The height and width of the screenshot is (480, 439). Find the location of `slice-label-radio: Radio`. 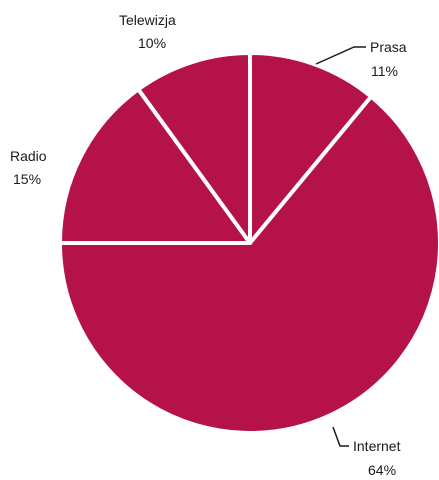

slice-label-radio: Radio is located at coordinates (28, 156).